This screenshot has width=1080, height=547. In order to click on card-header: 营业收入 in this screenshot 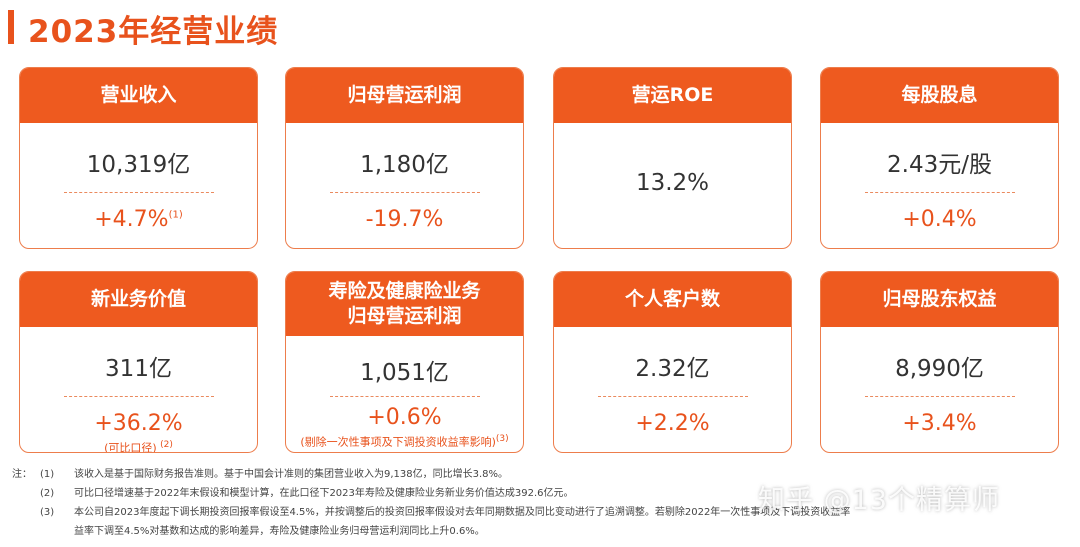, I will do `click(138, 95)`.